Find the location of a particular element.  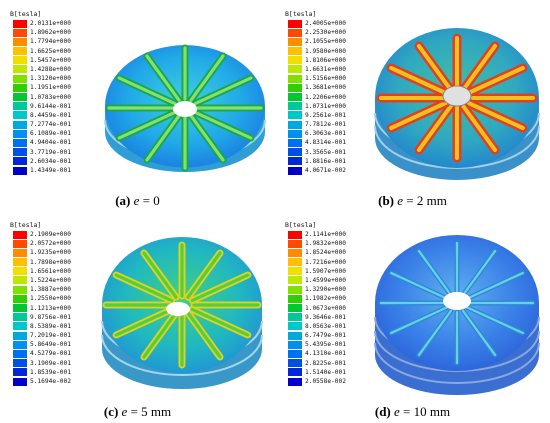

caption: (b) e = 2 mm is located at coordinates (412, 201).